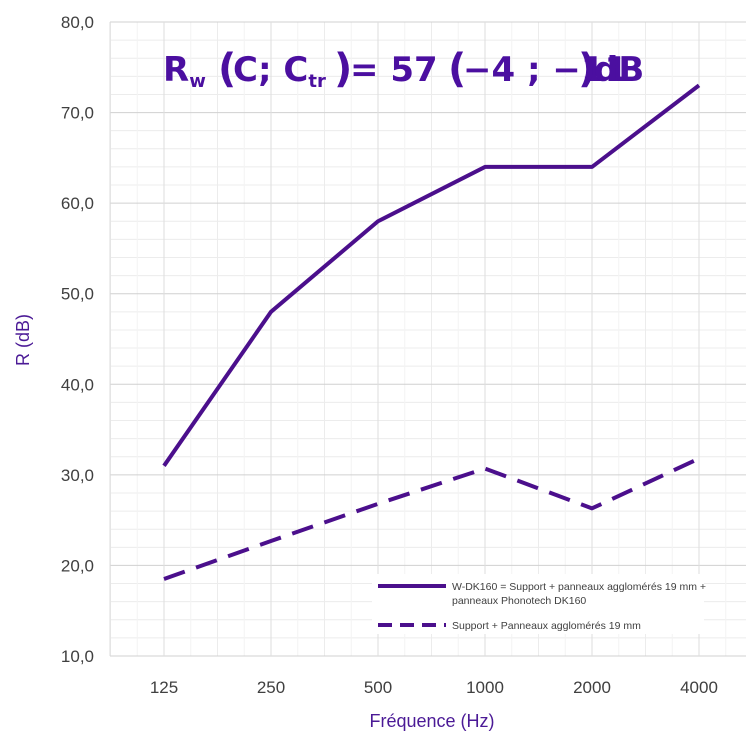  What do you see at coordinates (77, 113) in the screenshot?
I see `y-tick-label: 70,0` at bounding box center [77, 113].